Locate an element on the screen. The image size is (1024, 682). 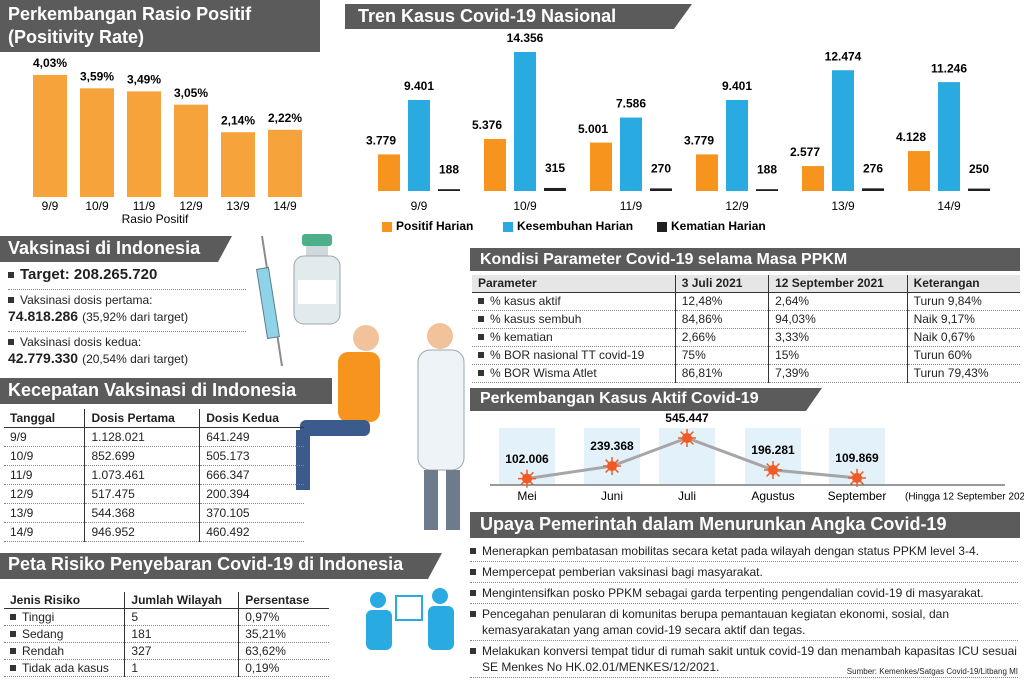
value-label: 4.128 is located at coordinates (911, 137).